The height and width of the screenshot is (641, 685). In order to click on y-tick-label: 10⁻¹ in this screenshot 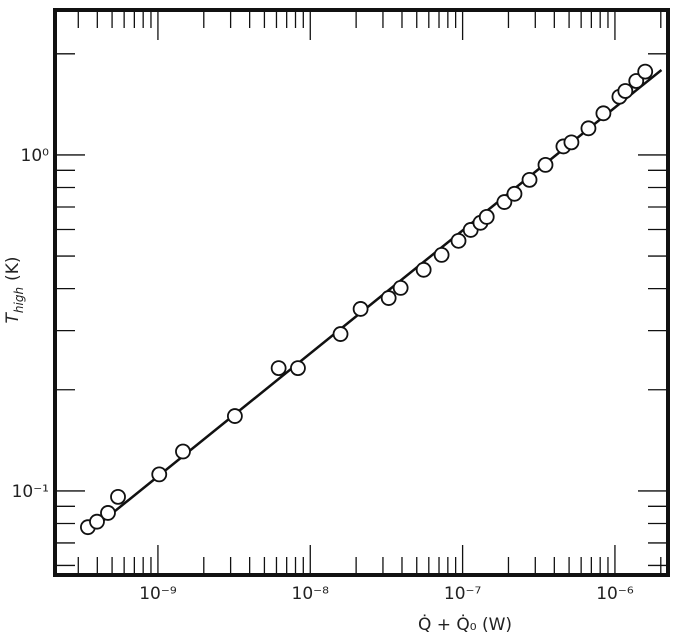, I will do `click(30, 492)`.